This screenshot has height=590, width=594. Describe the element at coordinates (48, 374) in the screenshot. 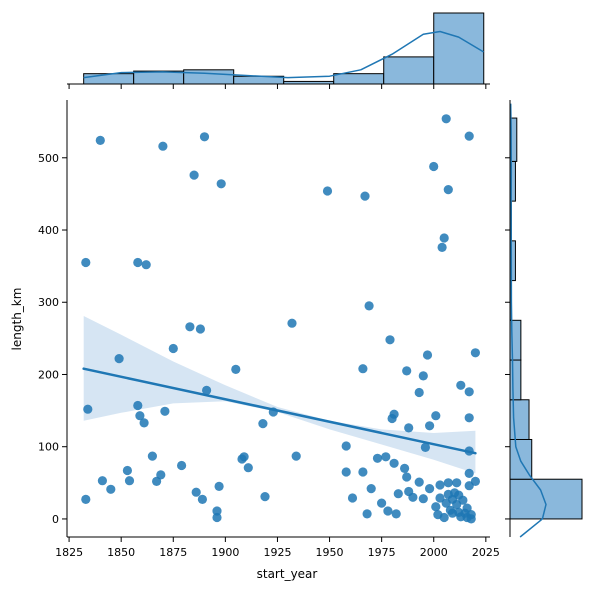

I see `y-tick-label: 200` at that location.